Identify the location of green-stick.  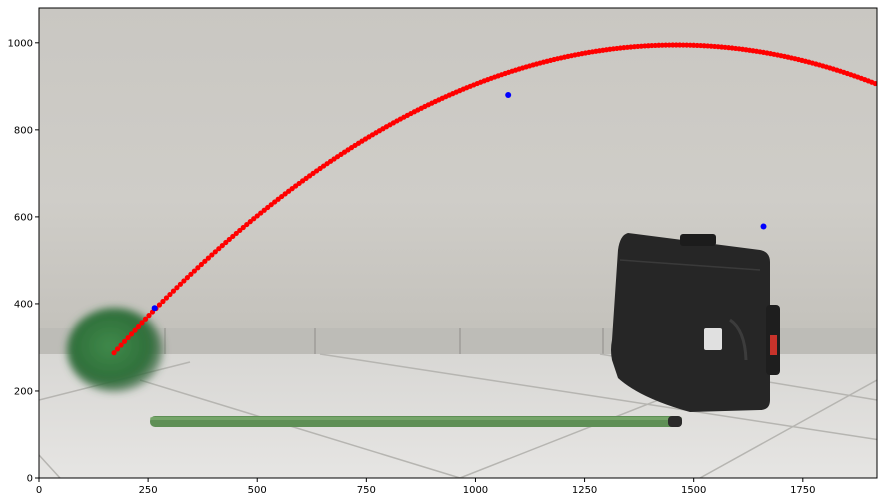
(416, 421).